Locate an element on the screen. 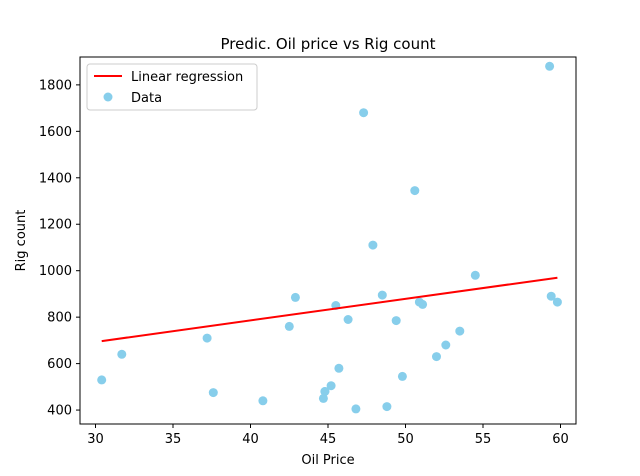 The image size is (640, 476). y-axis: 400 600 800 1000 1200 1400 1600 1800 is located at coordinates (59, 248).